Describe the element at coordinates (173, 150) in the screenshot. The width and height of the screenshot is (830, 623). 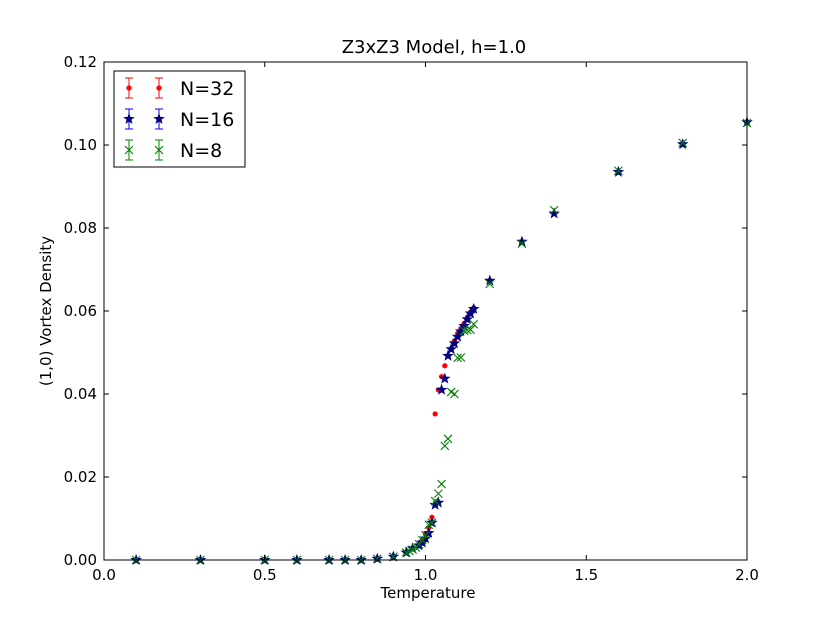
I see `legend-entry: N=8` at that location.